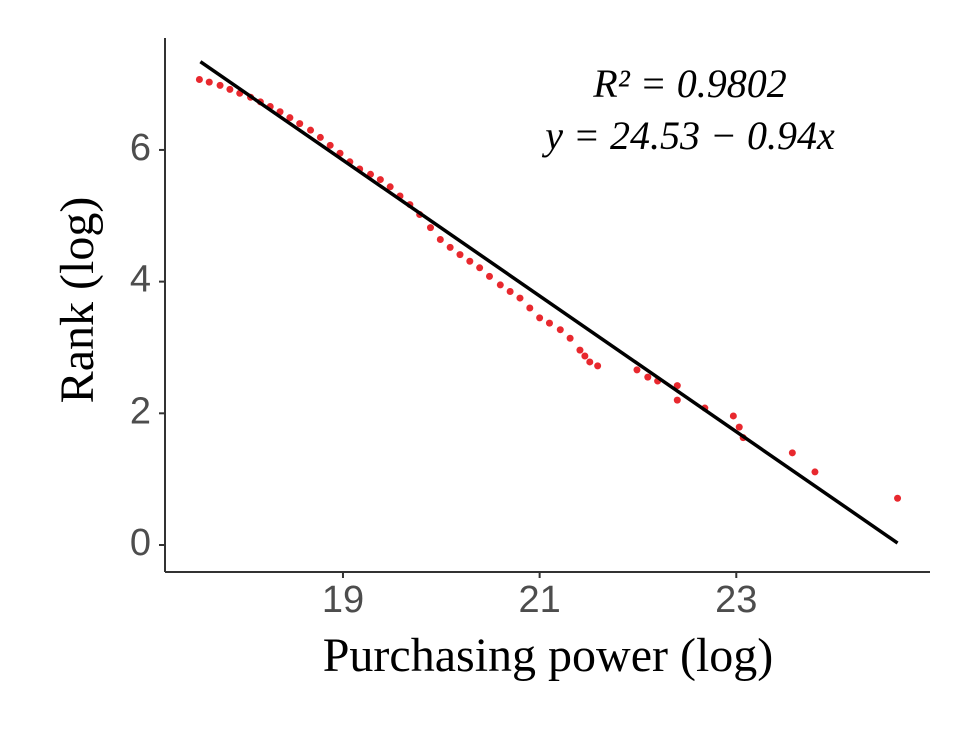 Image resolution: width=969 pixels, height=749 pixels. I want to click on y-tick-label: 4, so click(140, 280).